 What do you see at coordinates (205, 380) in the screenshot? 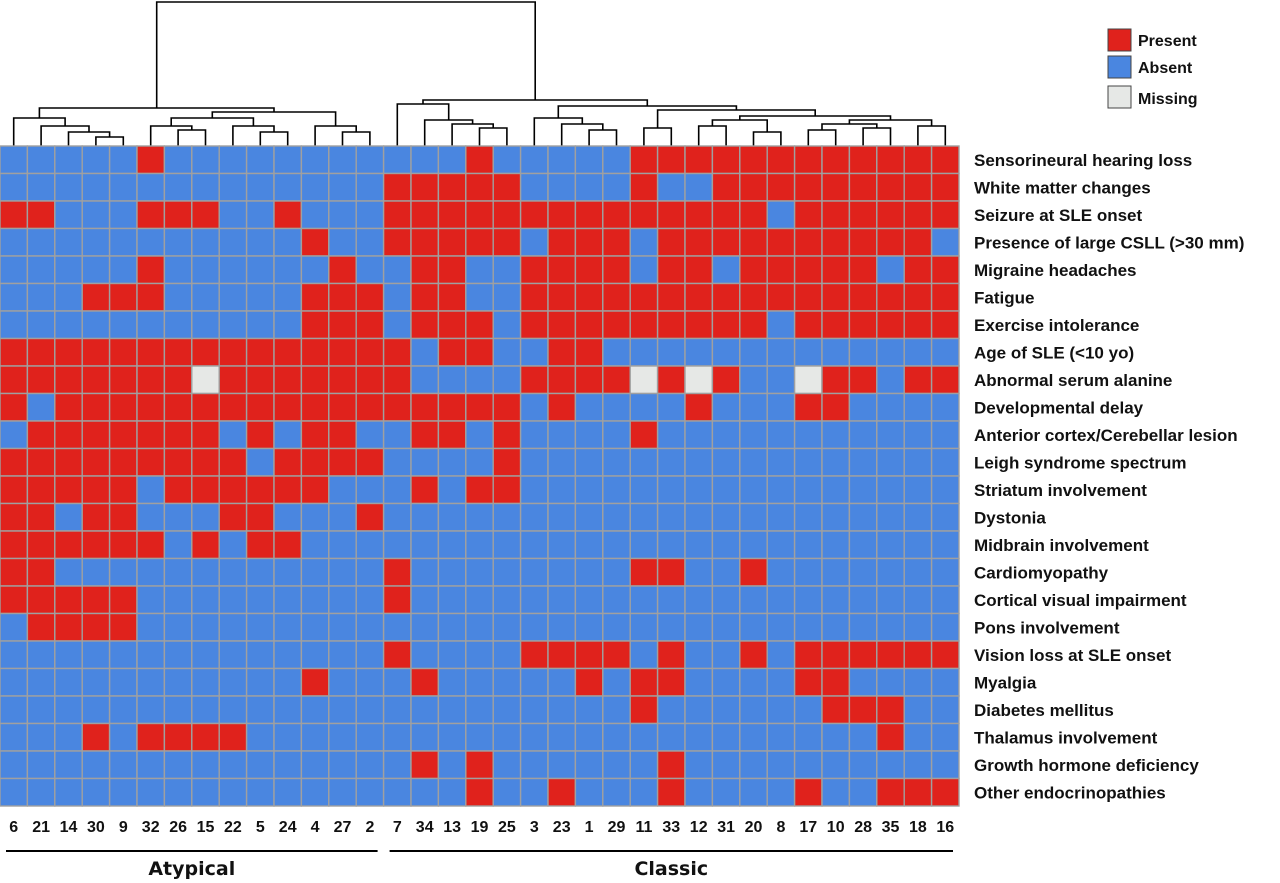
I see `cell-missing` at bounding box center [205, 380].